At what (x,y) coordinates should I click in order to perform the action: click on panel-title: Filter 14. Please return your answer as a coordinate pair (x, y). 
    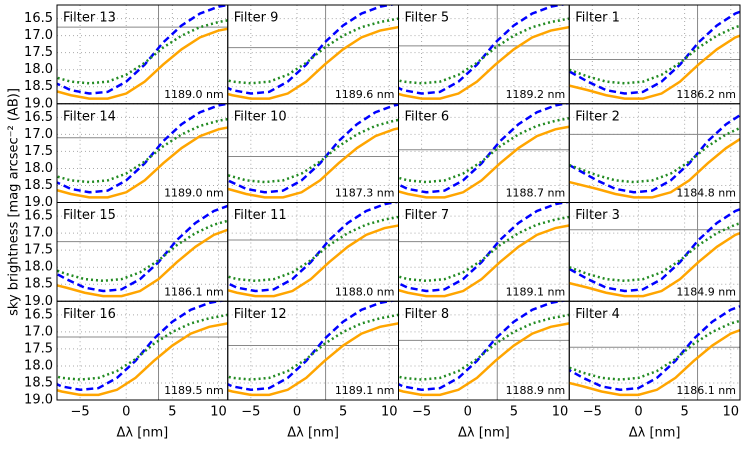
    Looking at the image, I should click on (89, 116).